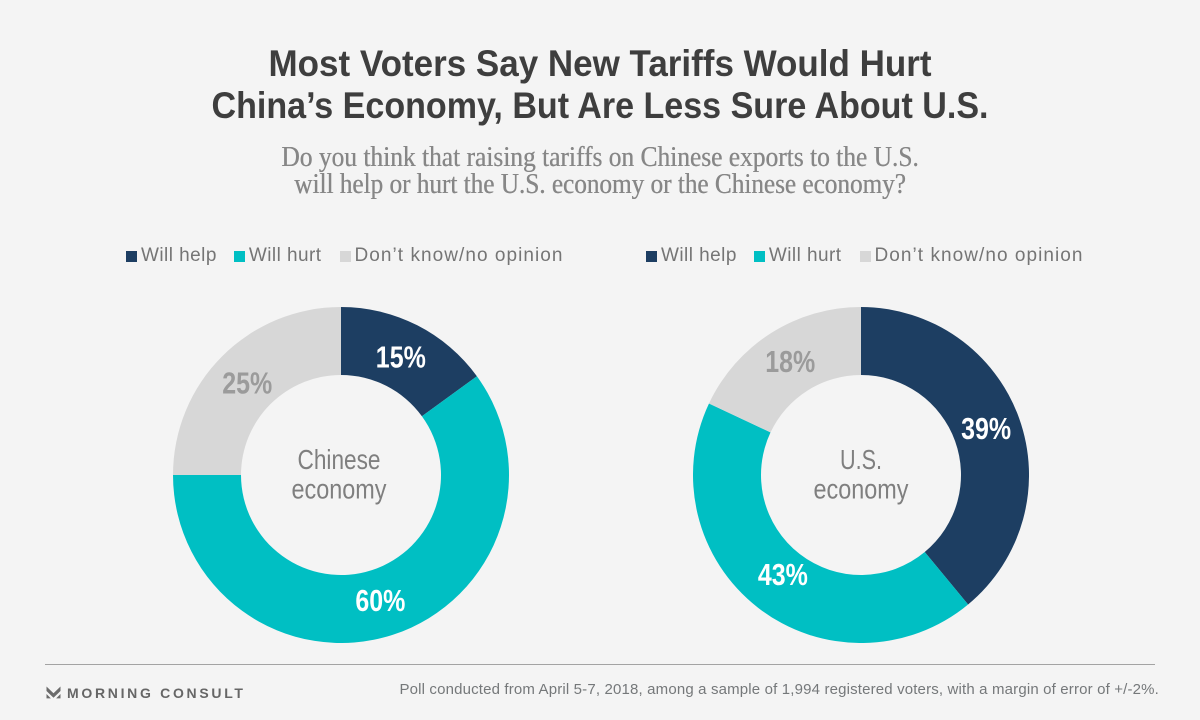 The height and width of the screenshot is (720, 1200). What do you see at coordinates (247, 383) in the screenshot?
I see `svg-text: 25%` at bounding box center [247, 383].